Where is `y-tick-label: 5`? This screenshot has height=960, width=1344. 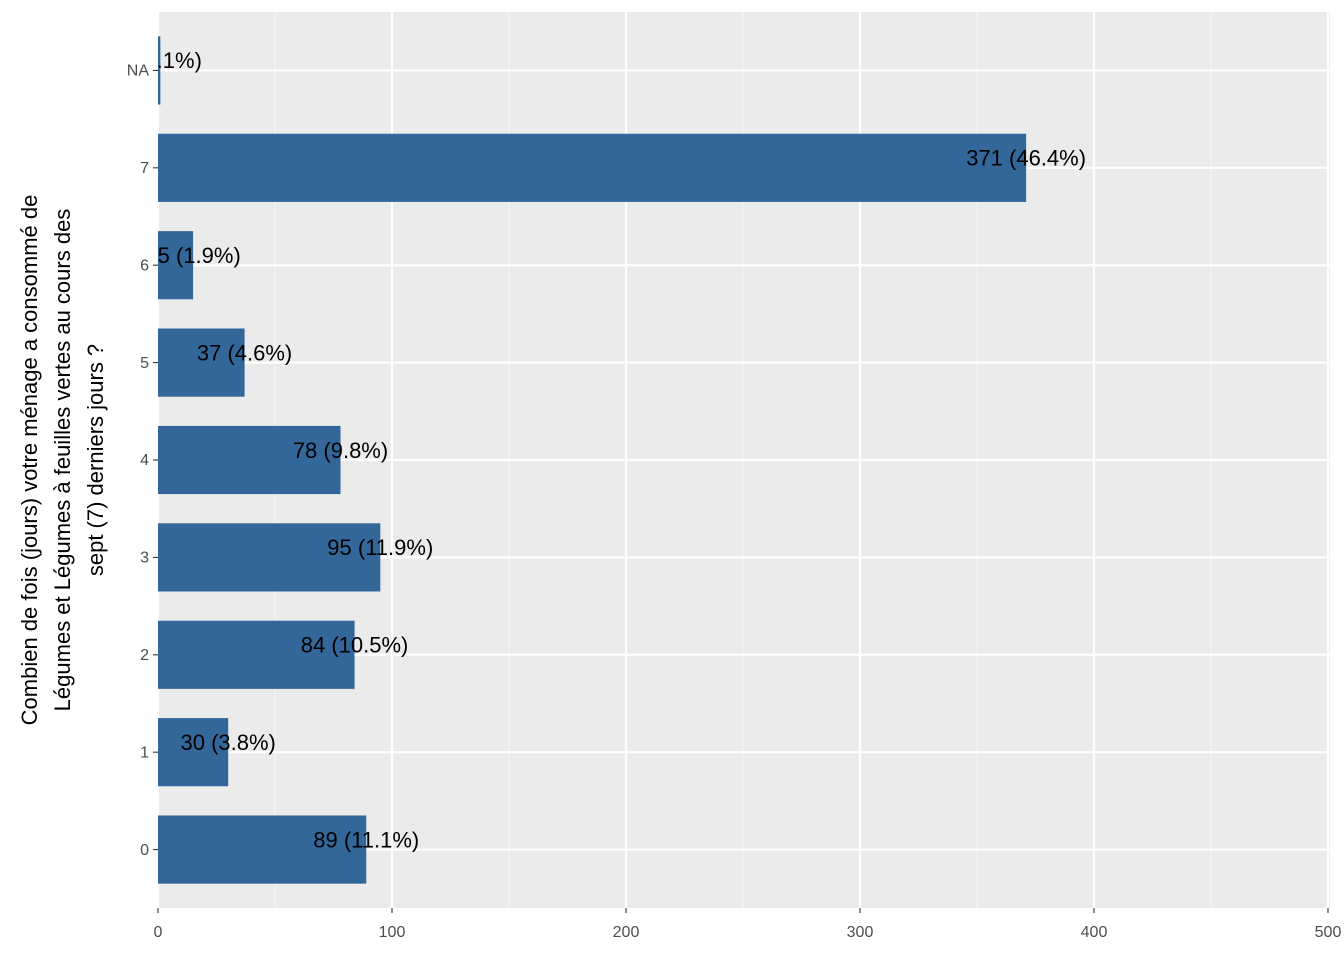
y-tick-label: 5 is located at coordinates (144, 363).